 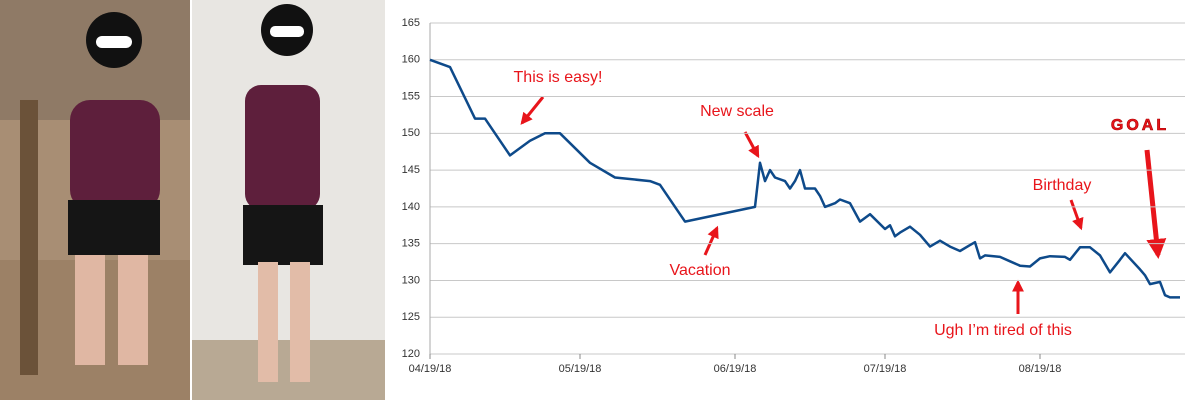 I want to click on annotation: This is easy!, so click(x=558, y=77).